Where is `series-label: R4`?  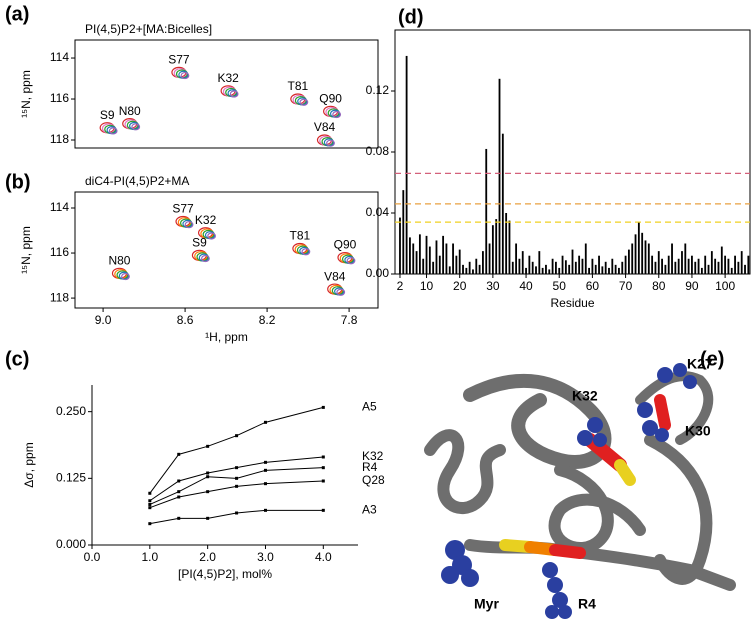
series-label: R4 is located at coordinates (370, 467).